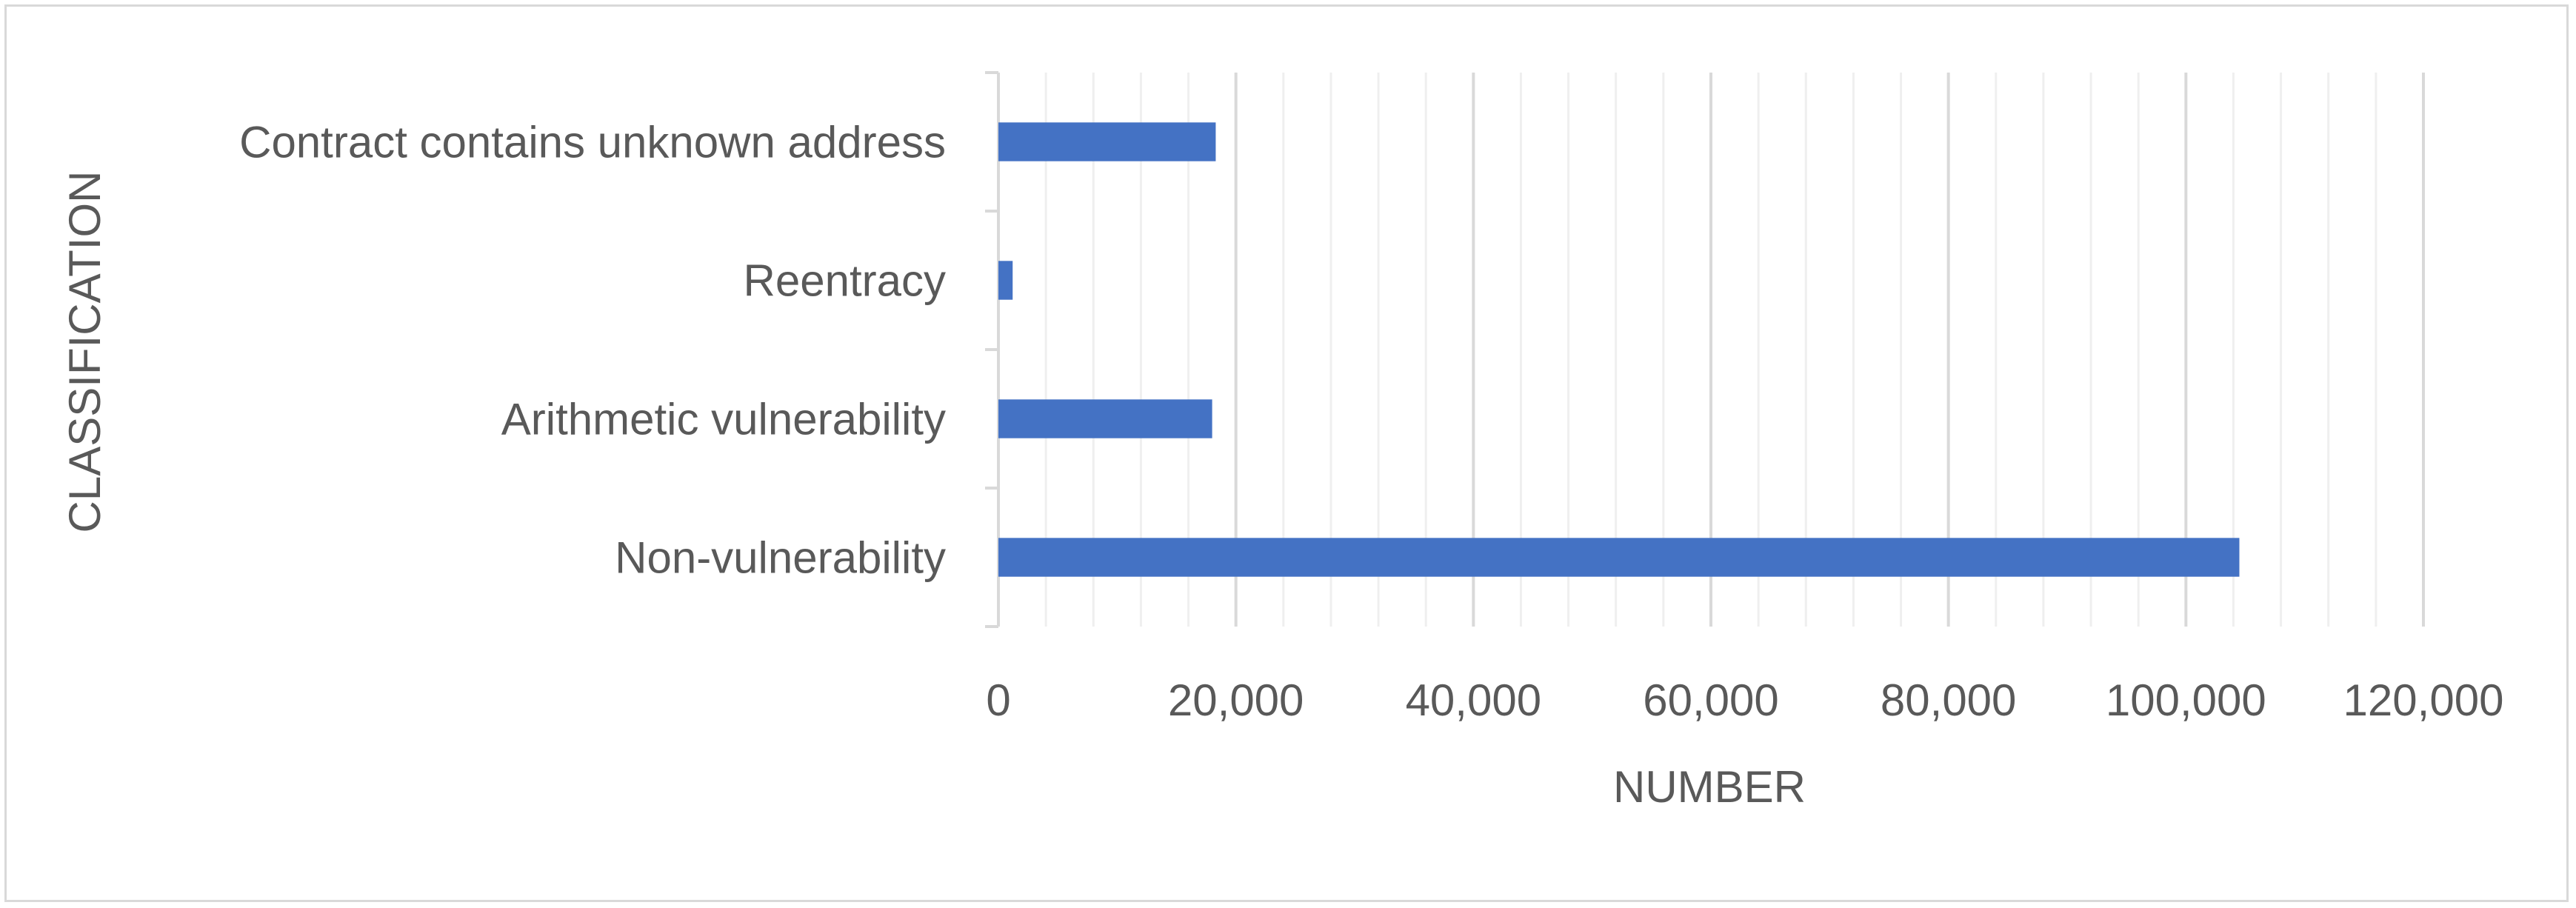 The height and width of the screenshot is (908, 2576). Describe the element at coordinates (592, 142) in the screenshot. I see `category-label: Contract contains unknown address` at that location.